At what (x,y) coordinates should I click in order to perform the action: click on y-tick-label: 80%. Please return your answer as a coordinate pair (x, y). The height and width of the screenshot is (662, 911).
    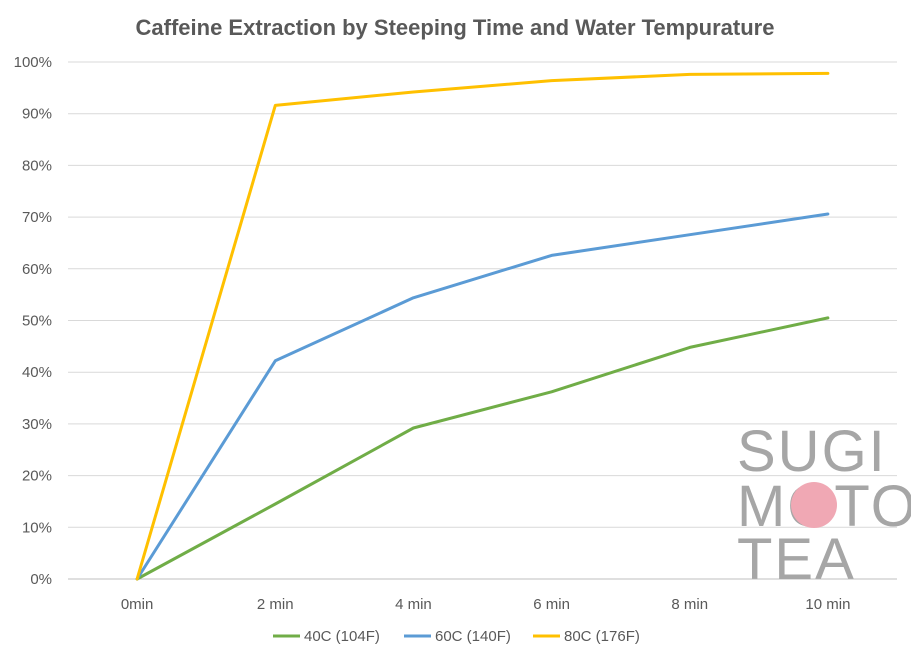
    Looking at the image, I should click on (37, 165).